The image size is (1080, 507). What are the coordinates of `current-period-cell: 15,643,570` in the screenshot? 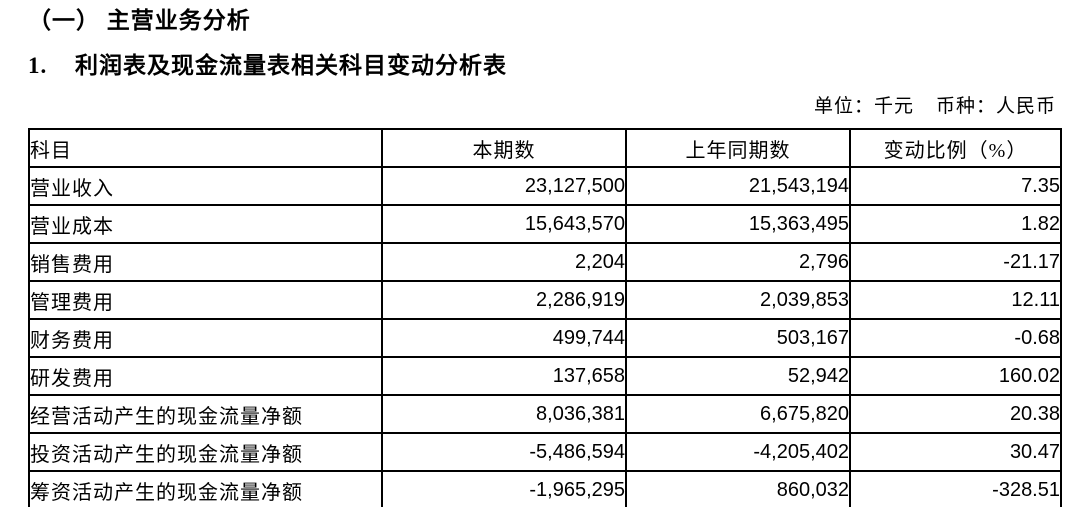 It's located at (504, 224).